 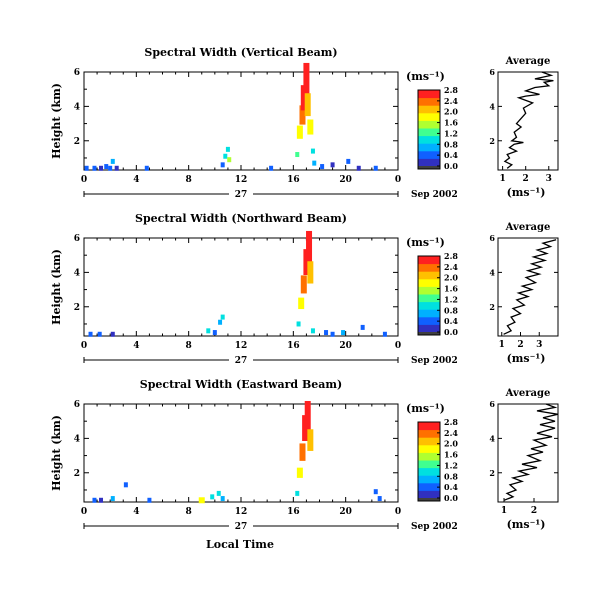 I want to click on colorbar-tick-label: 0.8, so click(x=451, y=476).